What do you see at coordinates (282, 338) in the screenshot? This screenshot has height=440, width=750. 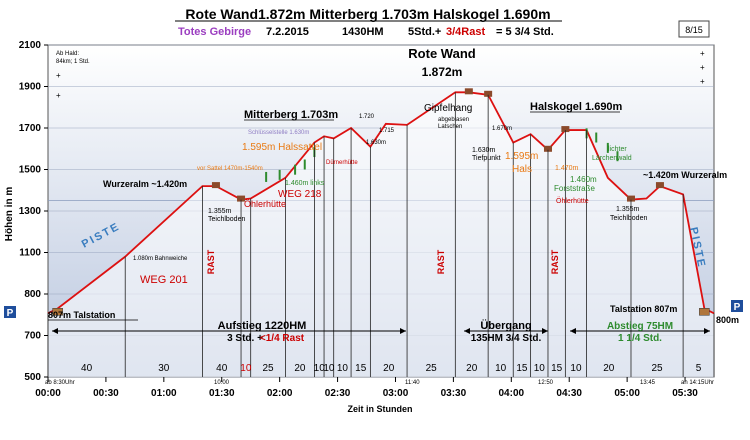 I see `summary-ascent-rest: <1/4 Rast` at bounding box center [282, 338].